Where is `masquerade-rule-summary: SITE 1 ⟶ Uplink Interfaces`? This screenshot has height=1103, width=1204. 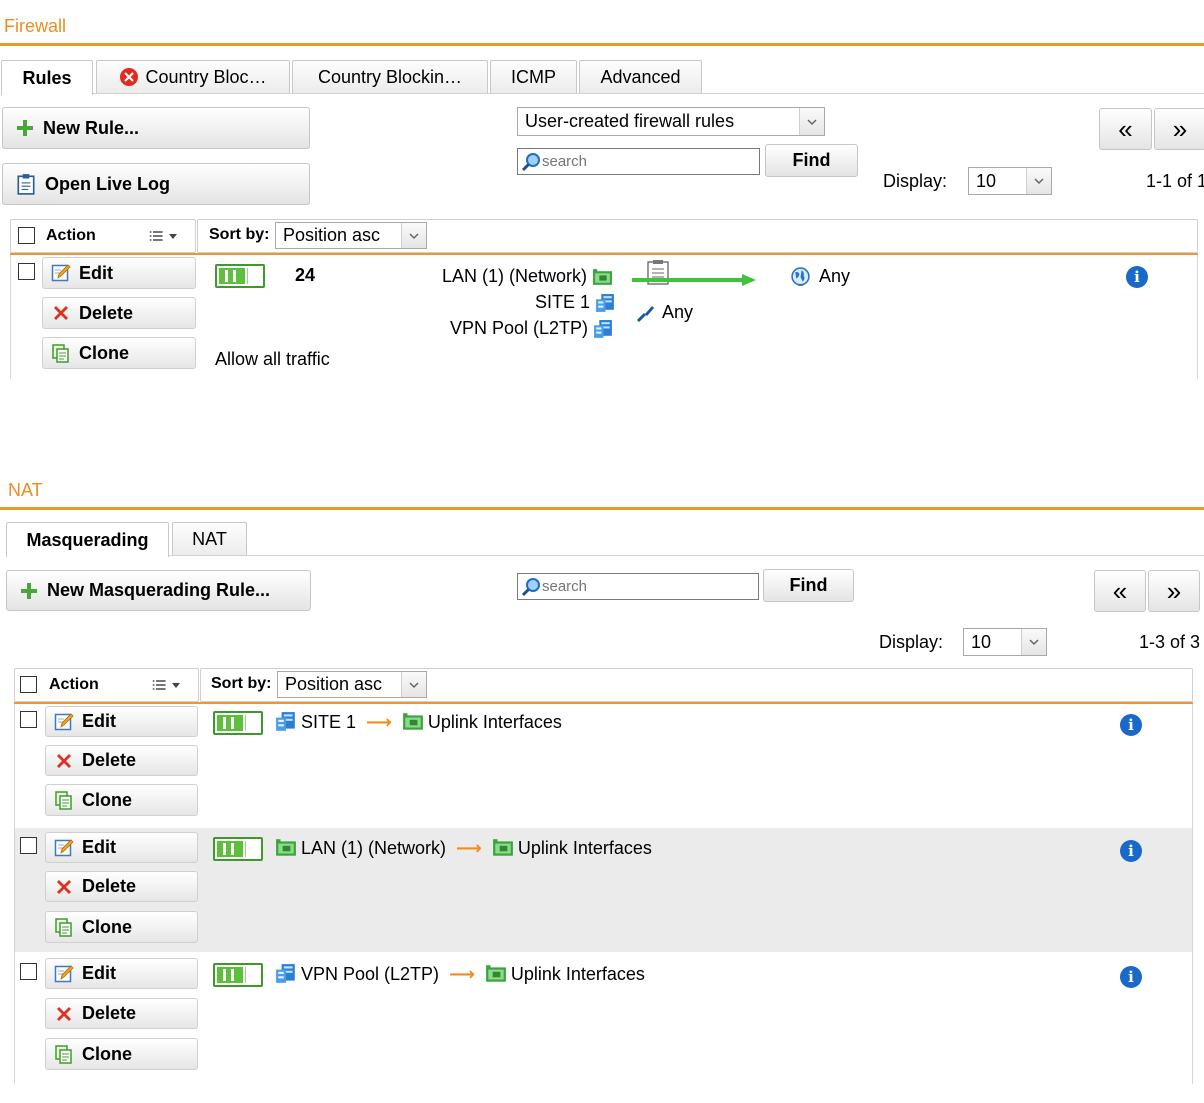
masquerade-rule-summary: SITE 1 ⟶ Uplink Interfaces is located at coordinates (418, 722).